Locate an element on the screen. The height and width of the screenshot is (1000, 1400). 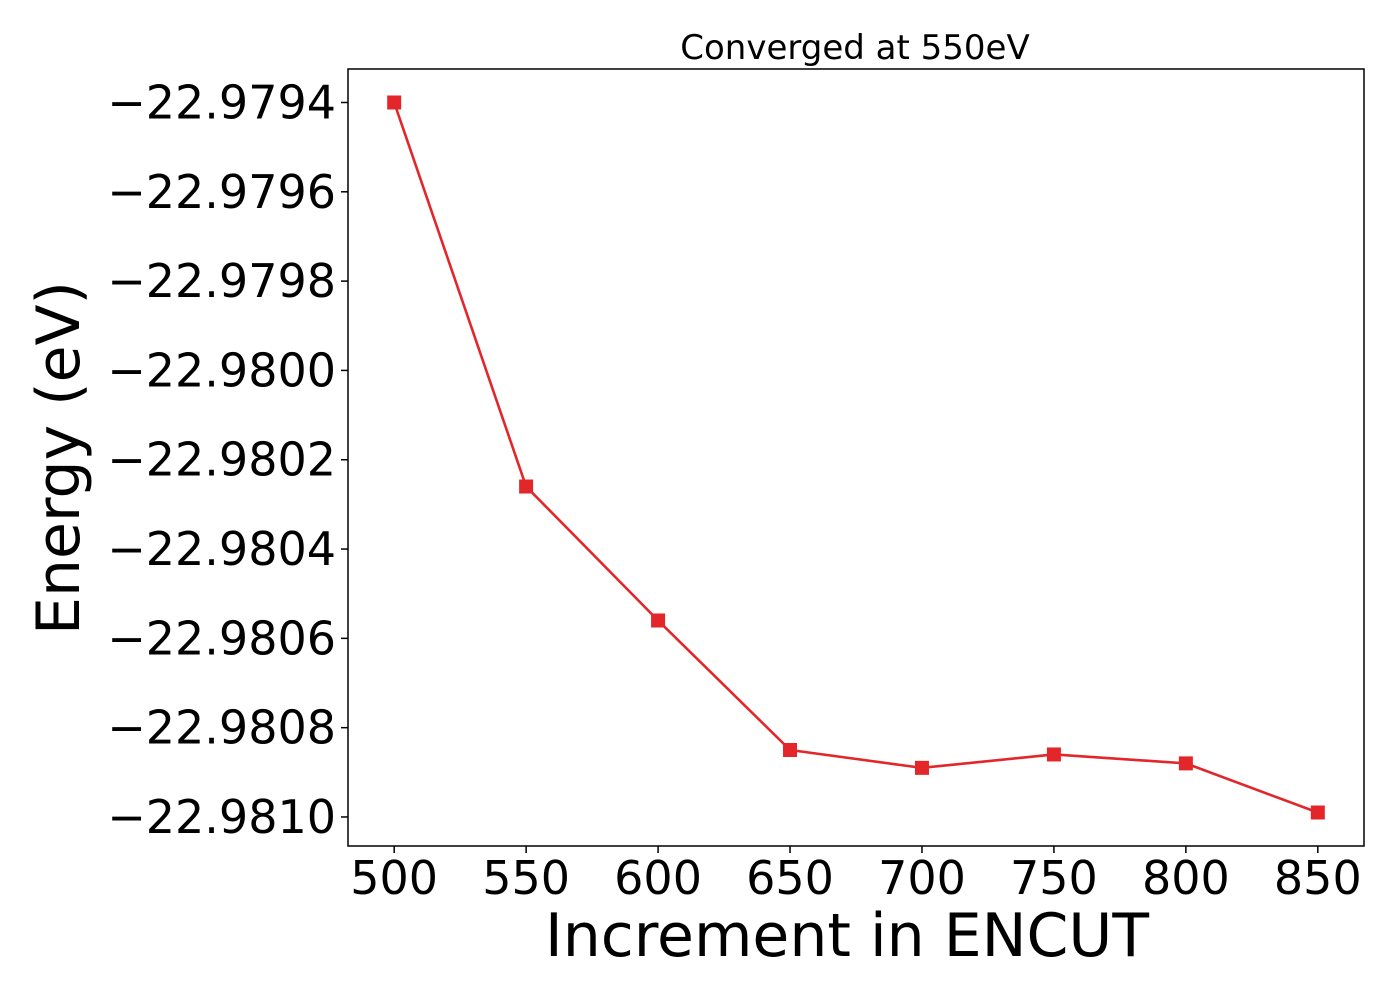
x-tick-label: 850 is located at coordinates (1318, 878).